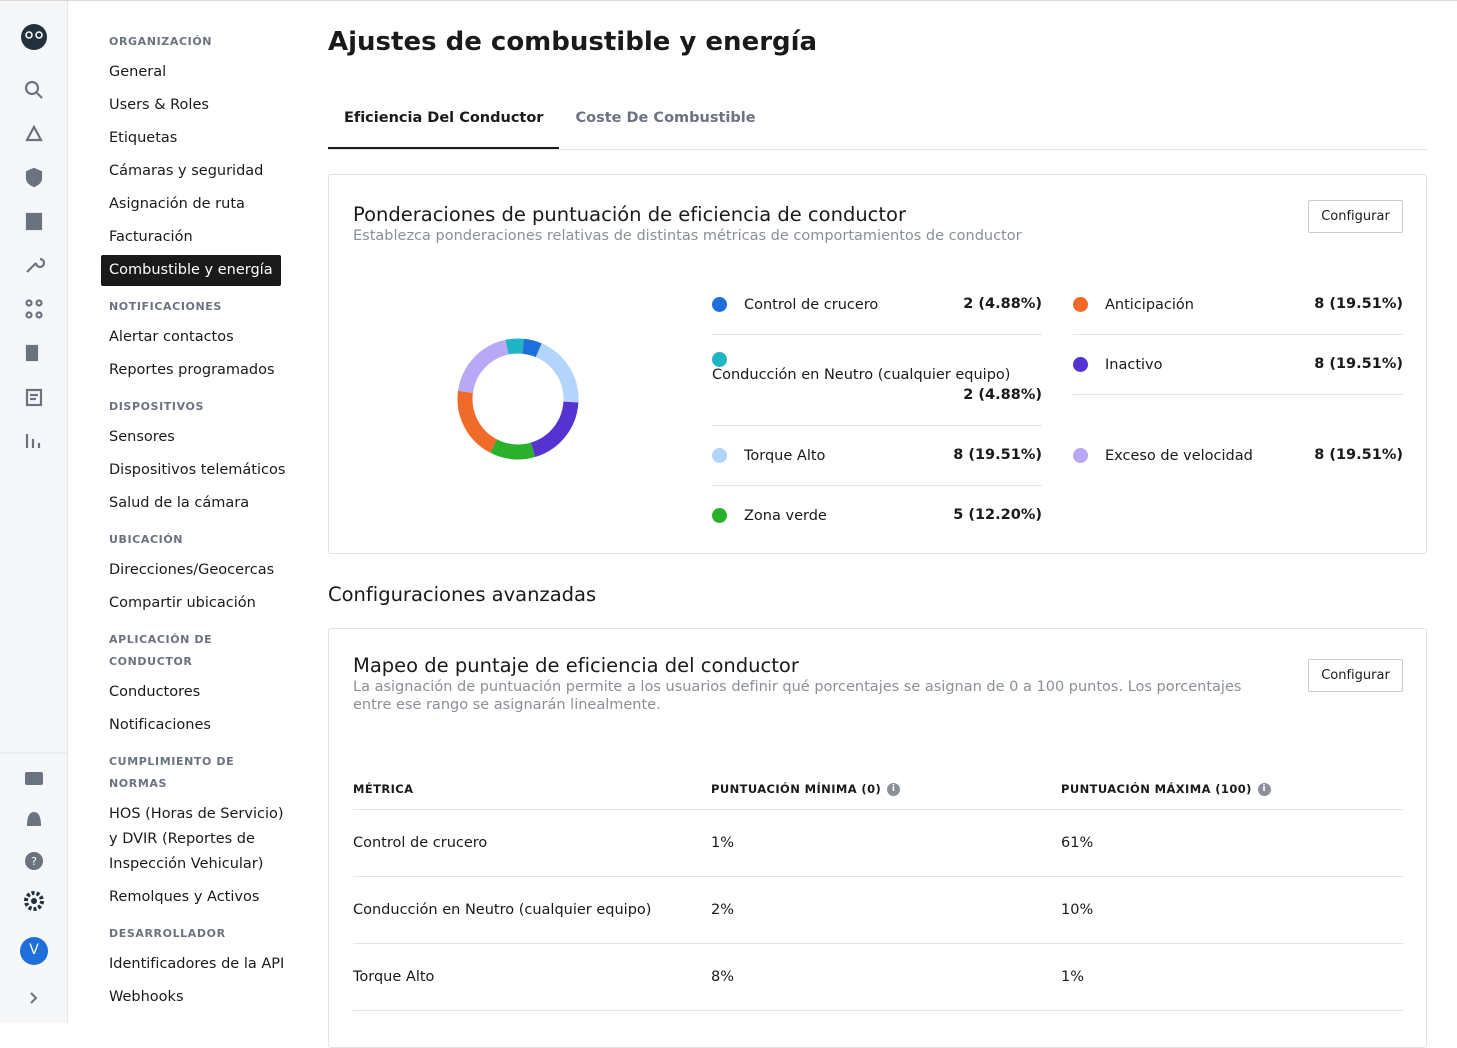  I want to click on table-cell: Control de crucero, so click(532, 843).